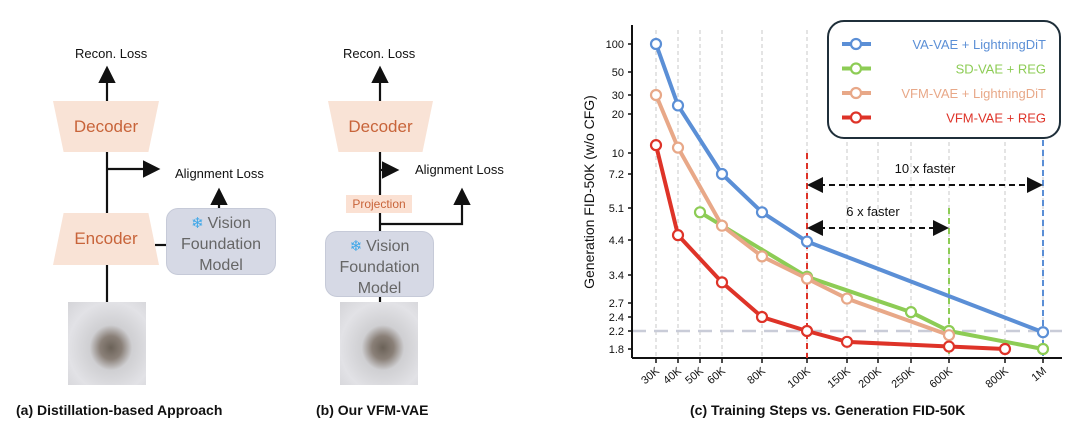 The width and height of the screenshot is (1080, 436). Describe the element at coordinates (379, 204) in the screenshot. I see `projection-block: Projection` at that location.